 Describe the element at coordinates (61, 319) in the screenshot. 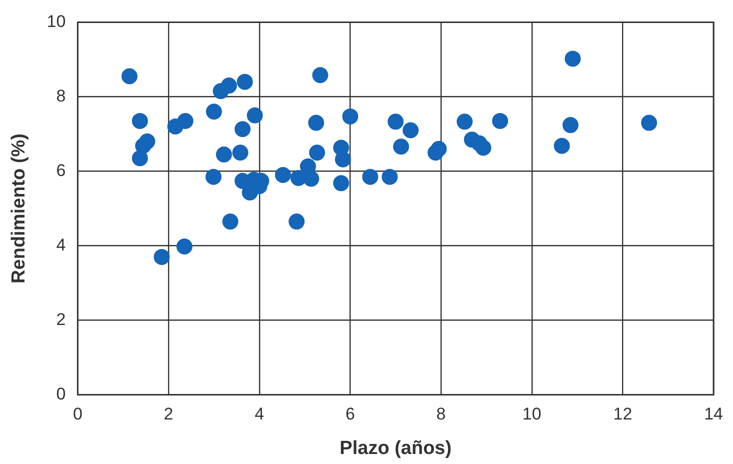

I see `y-tick-label: 2` at that location.